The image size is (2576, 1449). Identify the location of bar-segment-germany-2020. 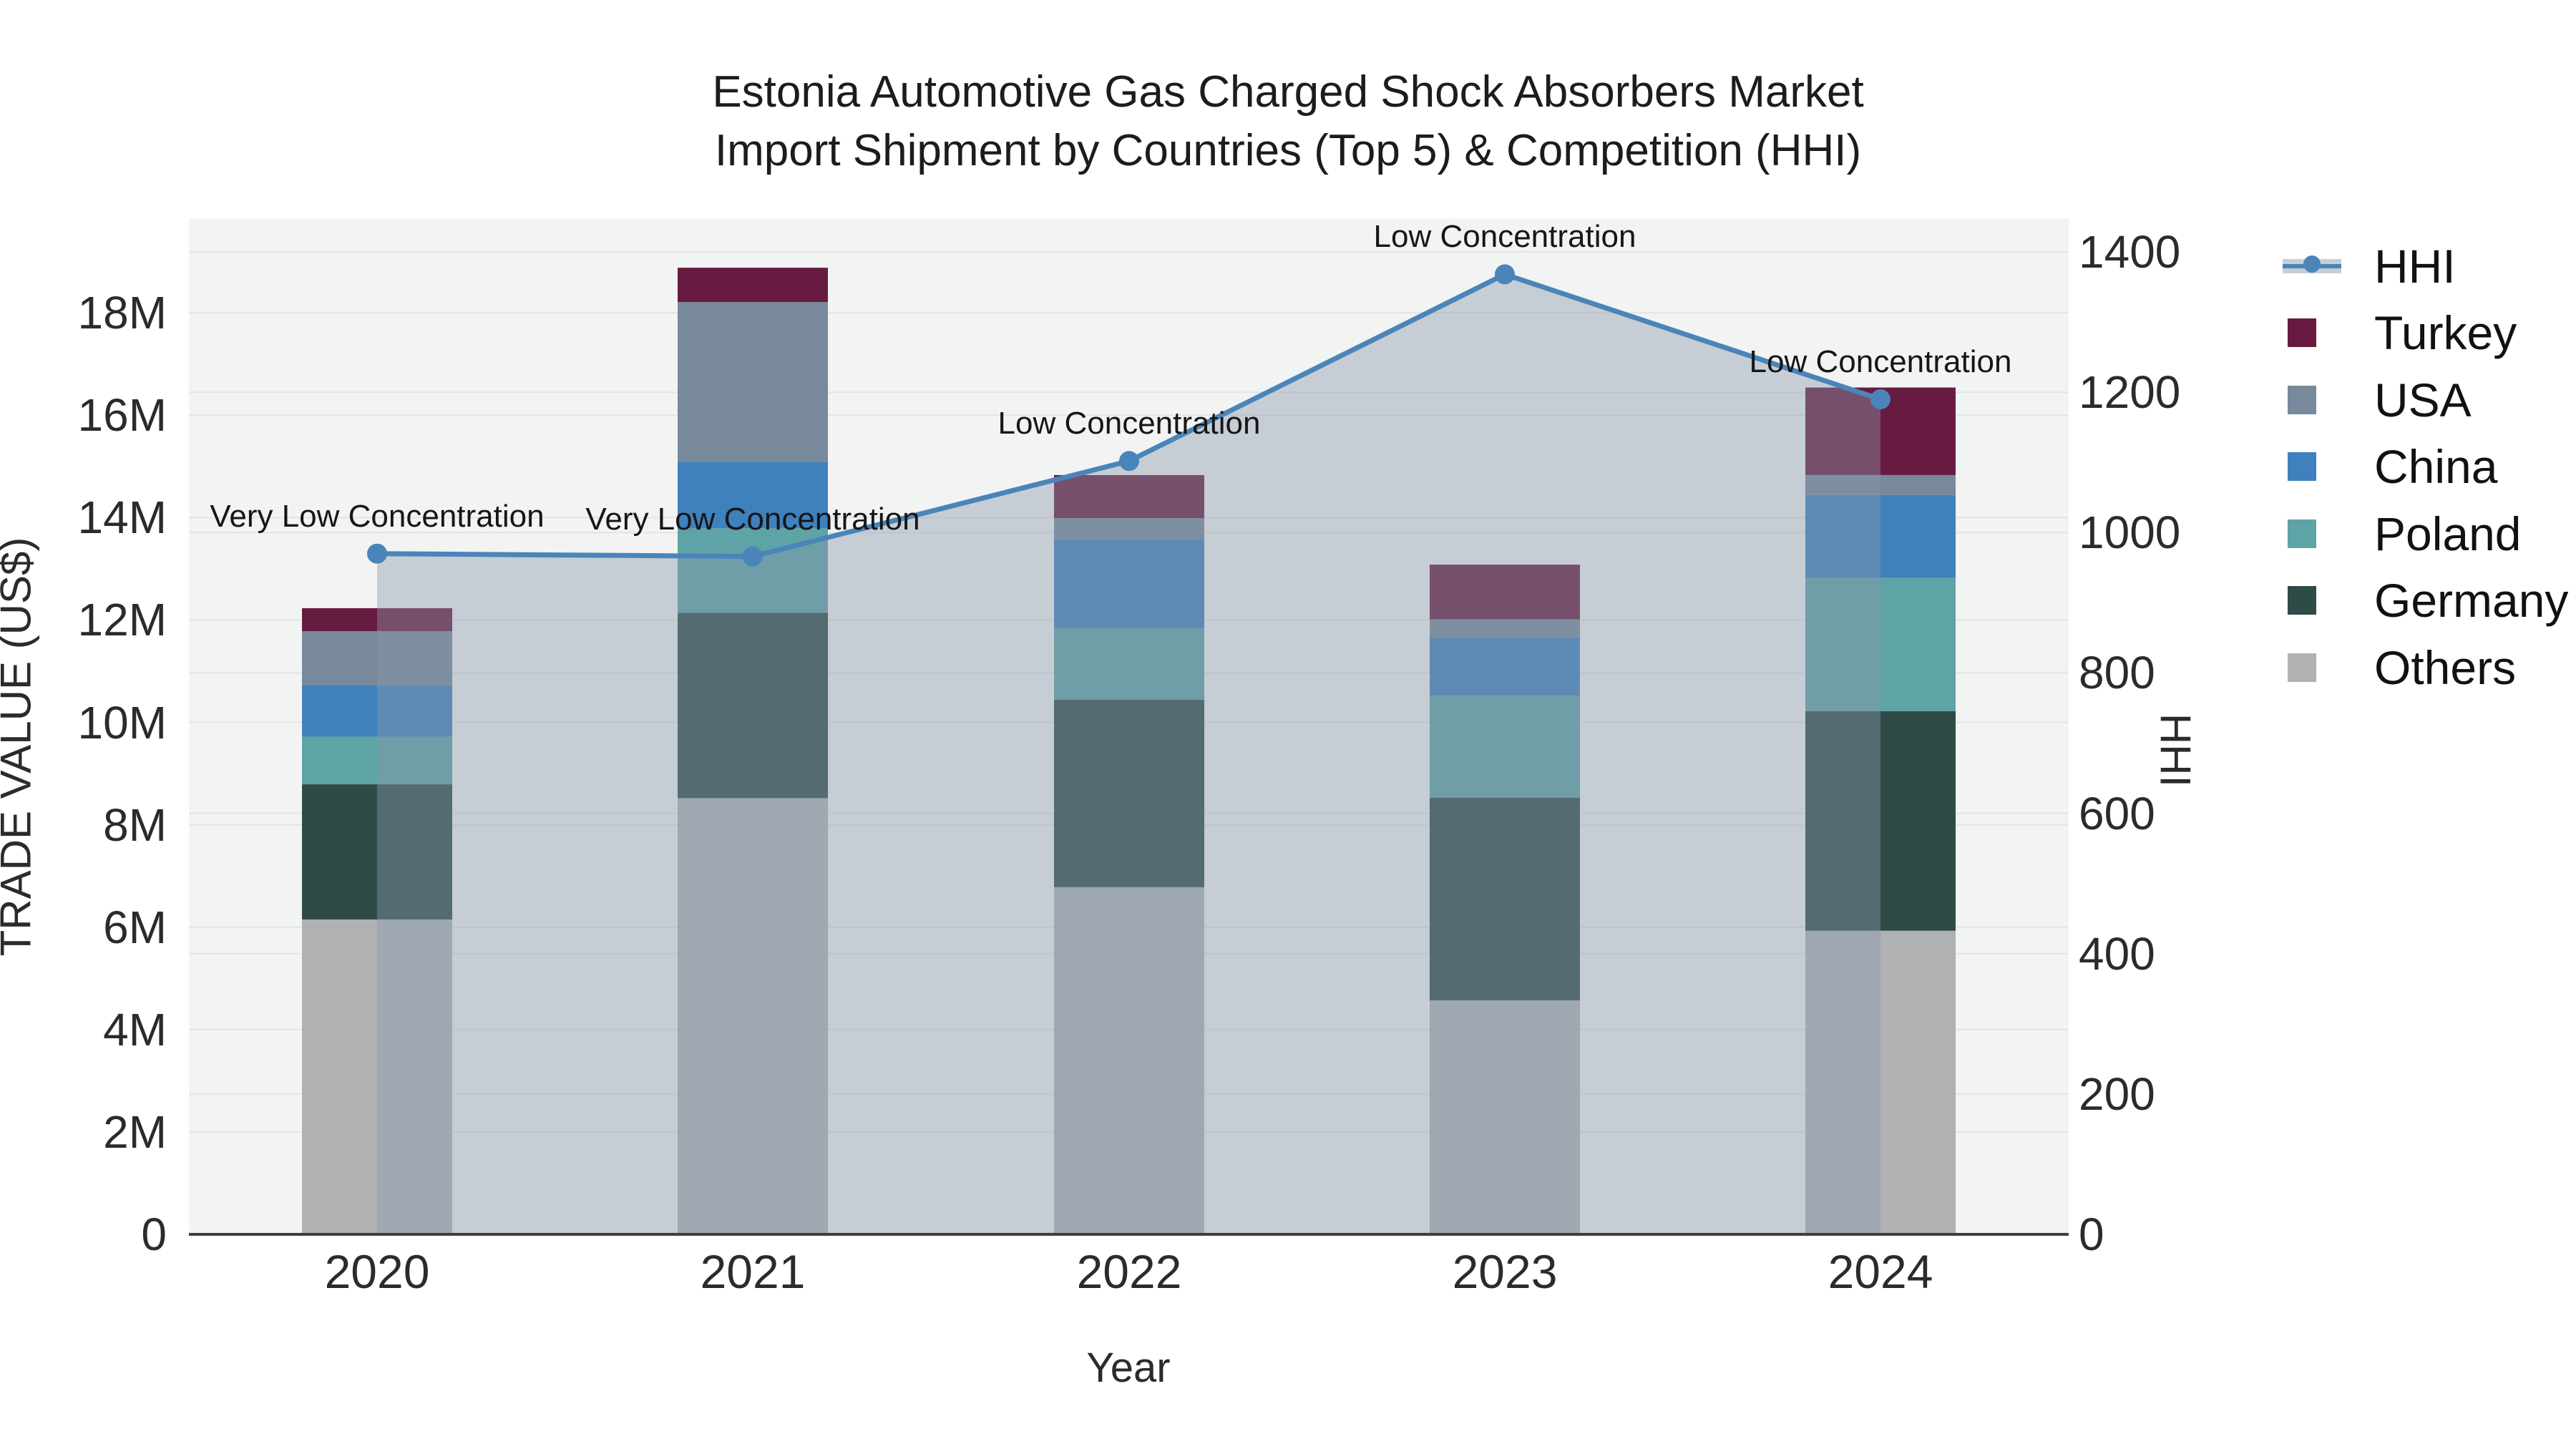
(377, 851).